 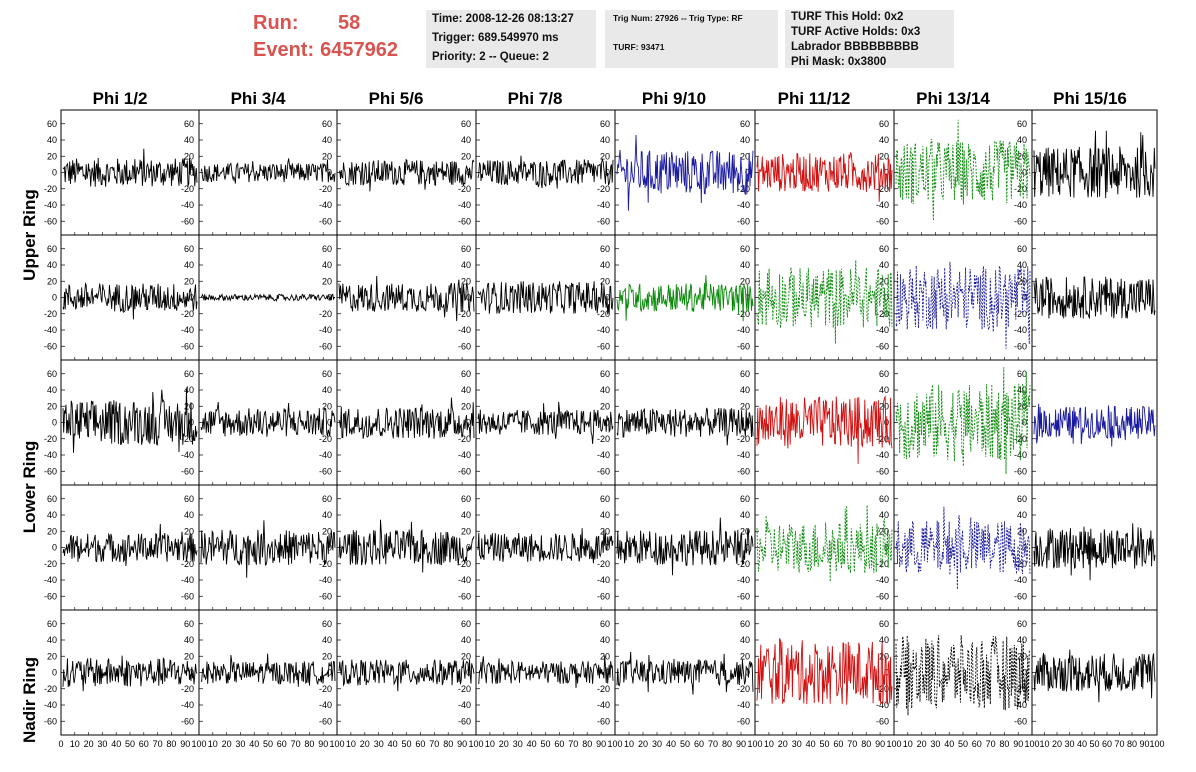 I want to click on x-tick-label: 90, so click(x=1144, y=744).